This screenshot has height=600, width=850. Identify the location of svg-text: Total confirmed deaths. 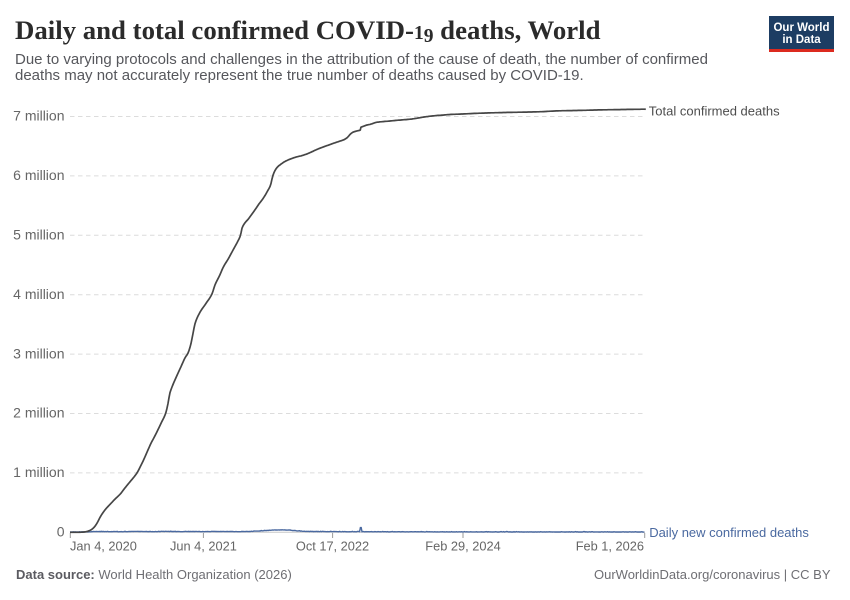
(714, 111).